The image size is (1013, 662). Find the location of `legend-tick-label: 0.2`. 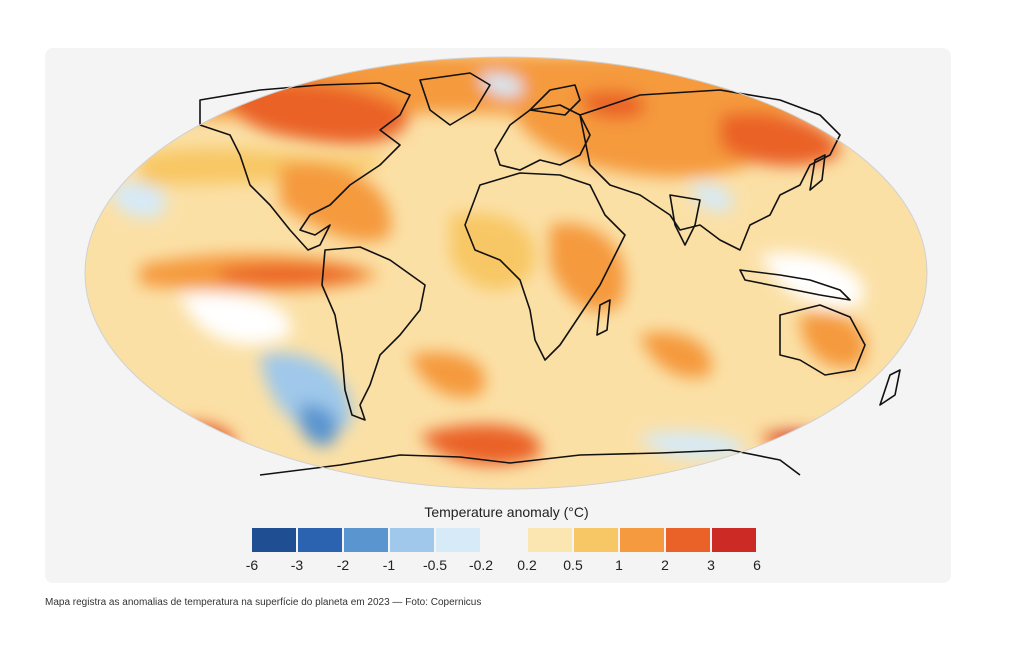

legend-tick-label: 0.2 is located at coordinates (527, 565).